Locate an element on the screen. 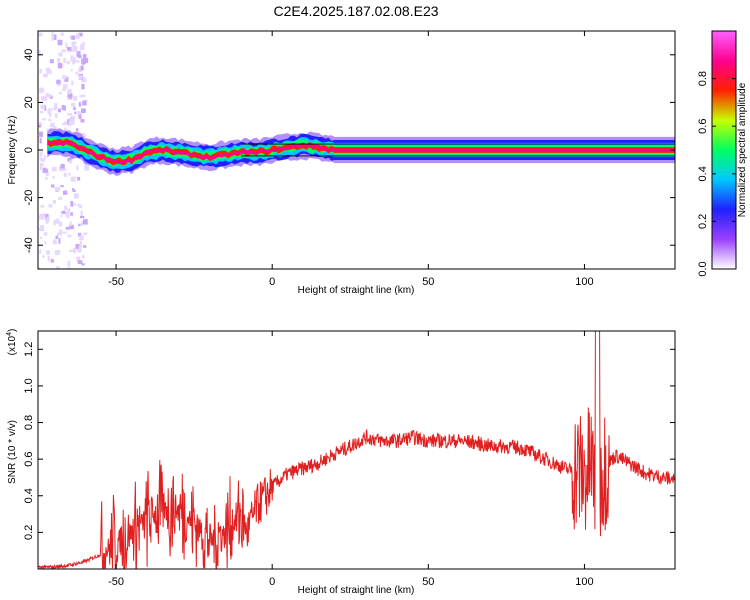  spectrogram-x-label: Height of straight line (km) is located at coordinates (356, 290).